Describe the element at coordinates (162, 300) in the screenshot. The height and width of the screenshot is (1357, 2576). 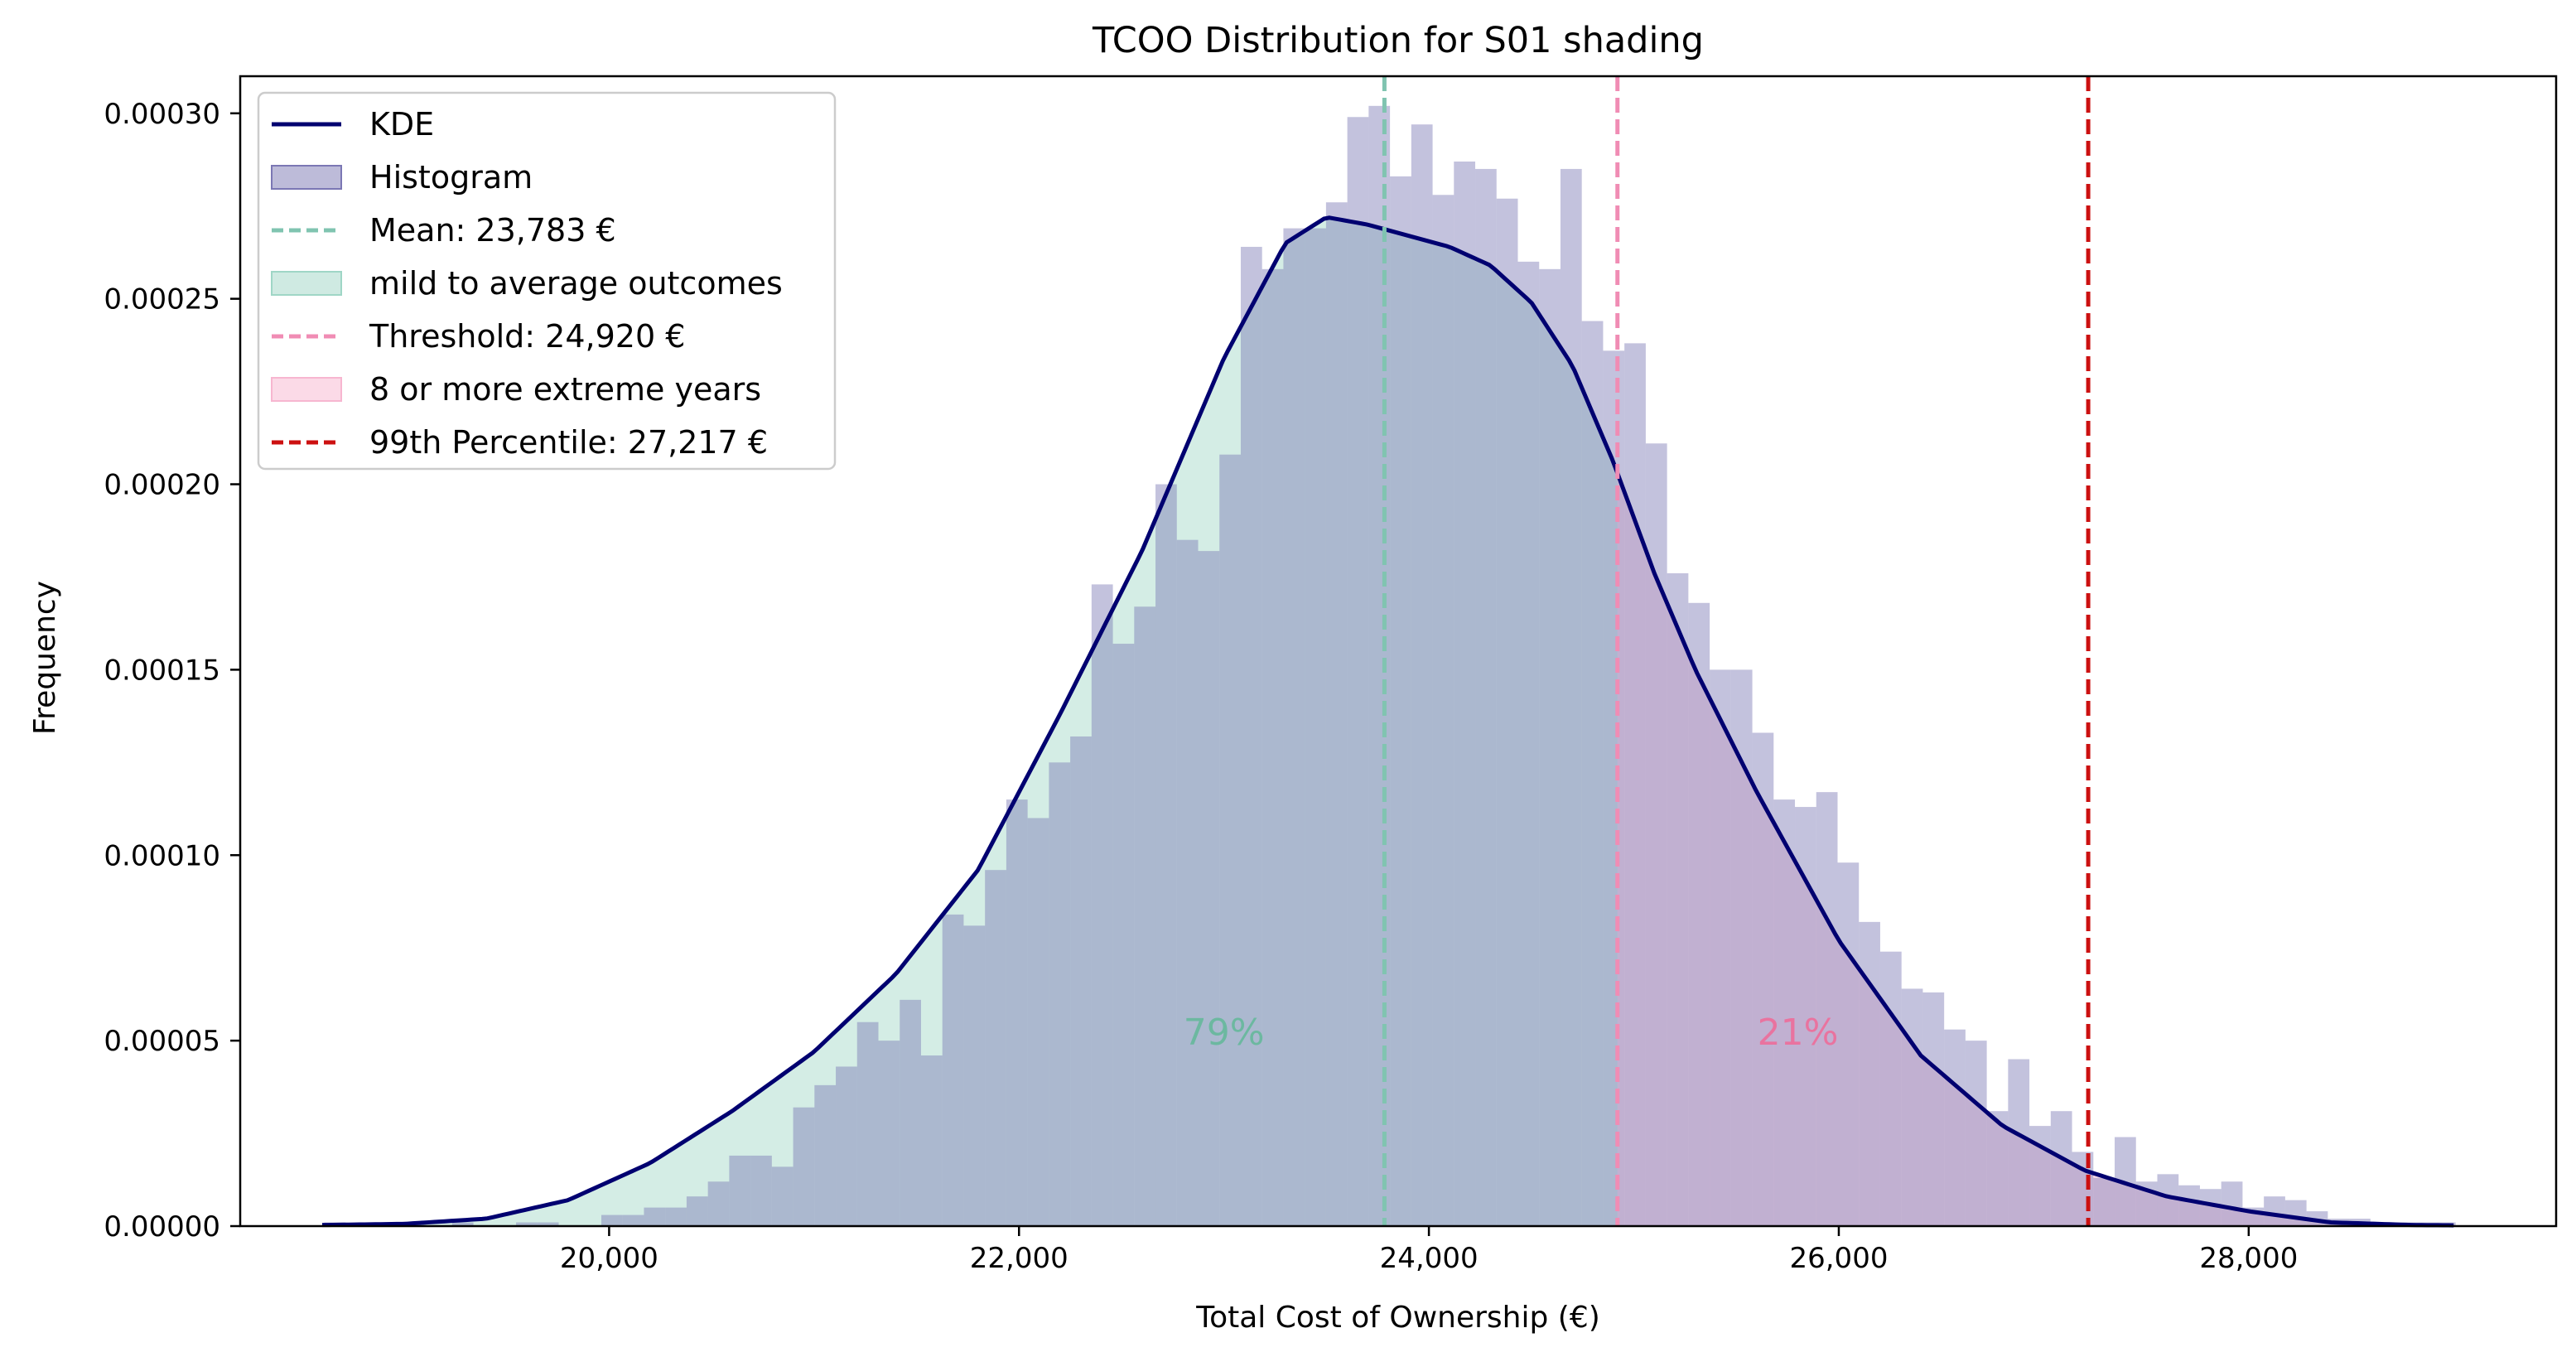
I see `y-tick-label: 0.00025` at that location.